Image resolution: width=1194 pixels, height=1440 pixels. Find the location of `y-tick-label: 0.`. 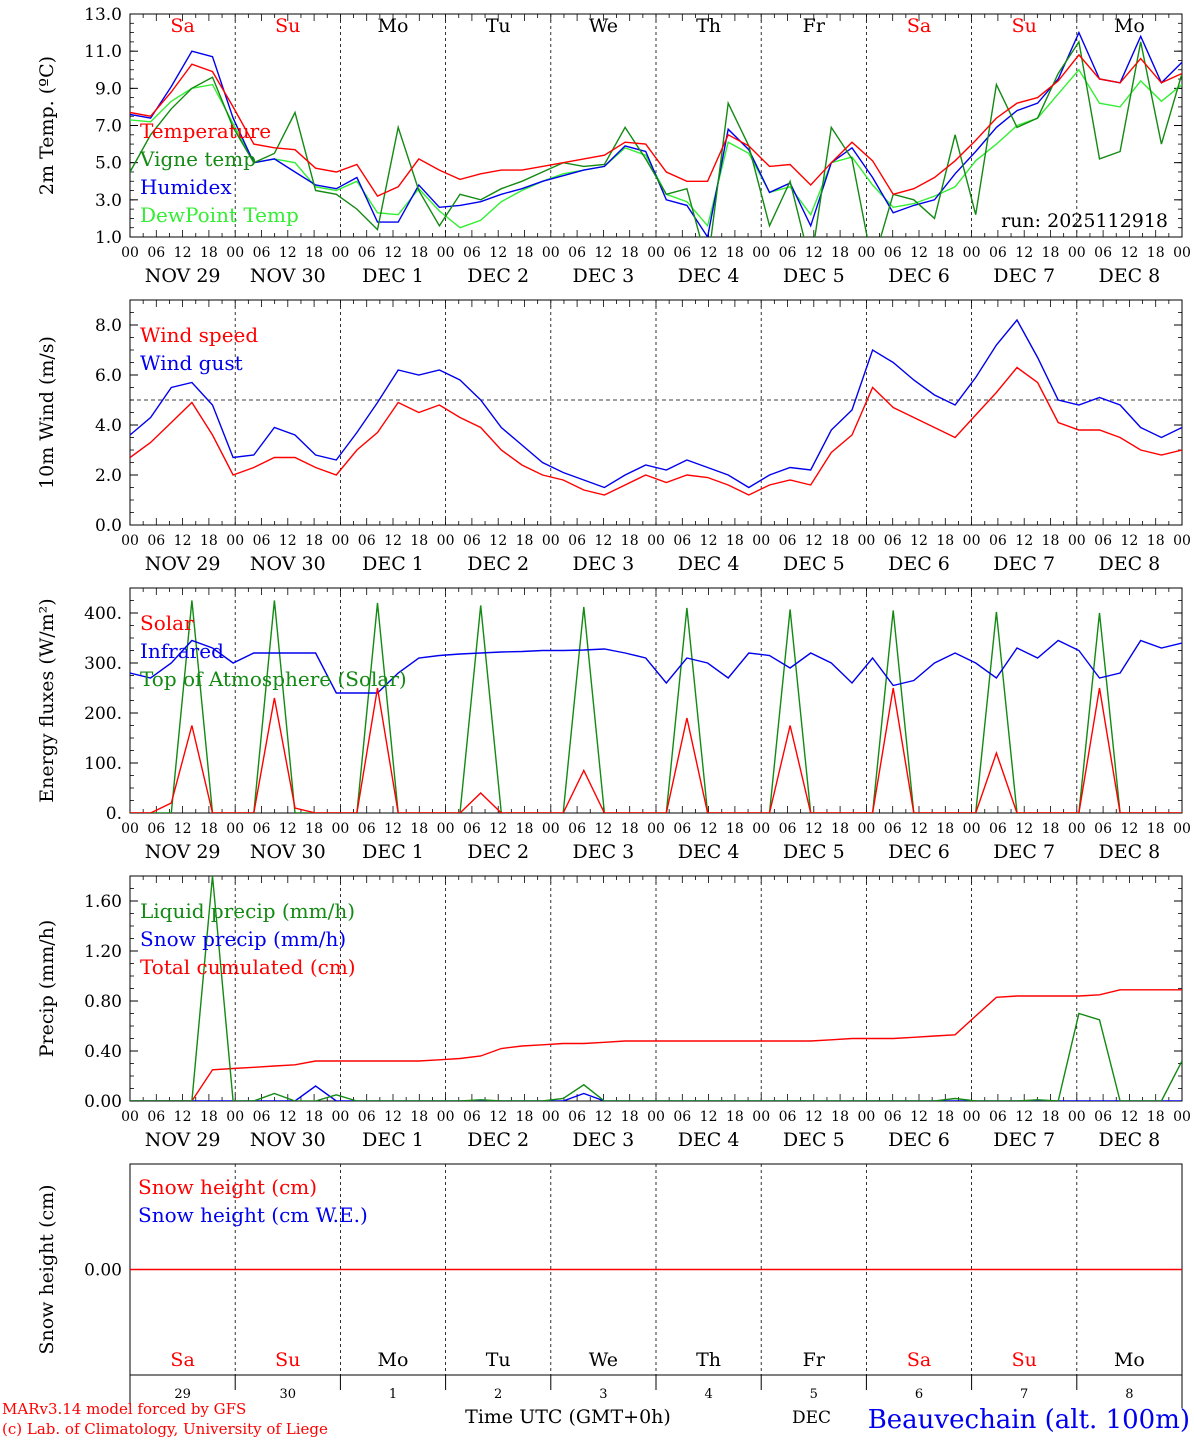

y-tick-label: 0. is located at coordinates (114, 814).